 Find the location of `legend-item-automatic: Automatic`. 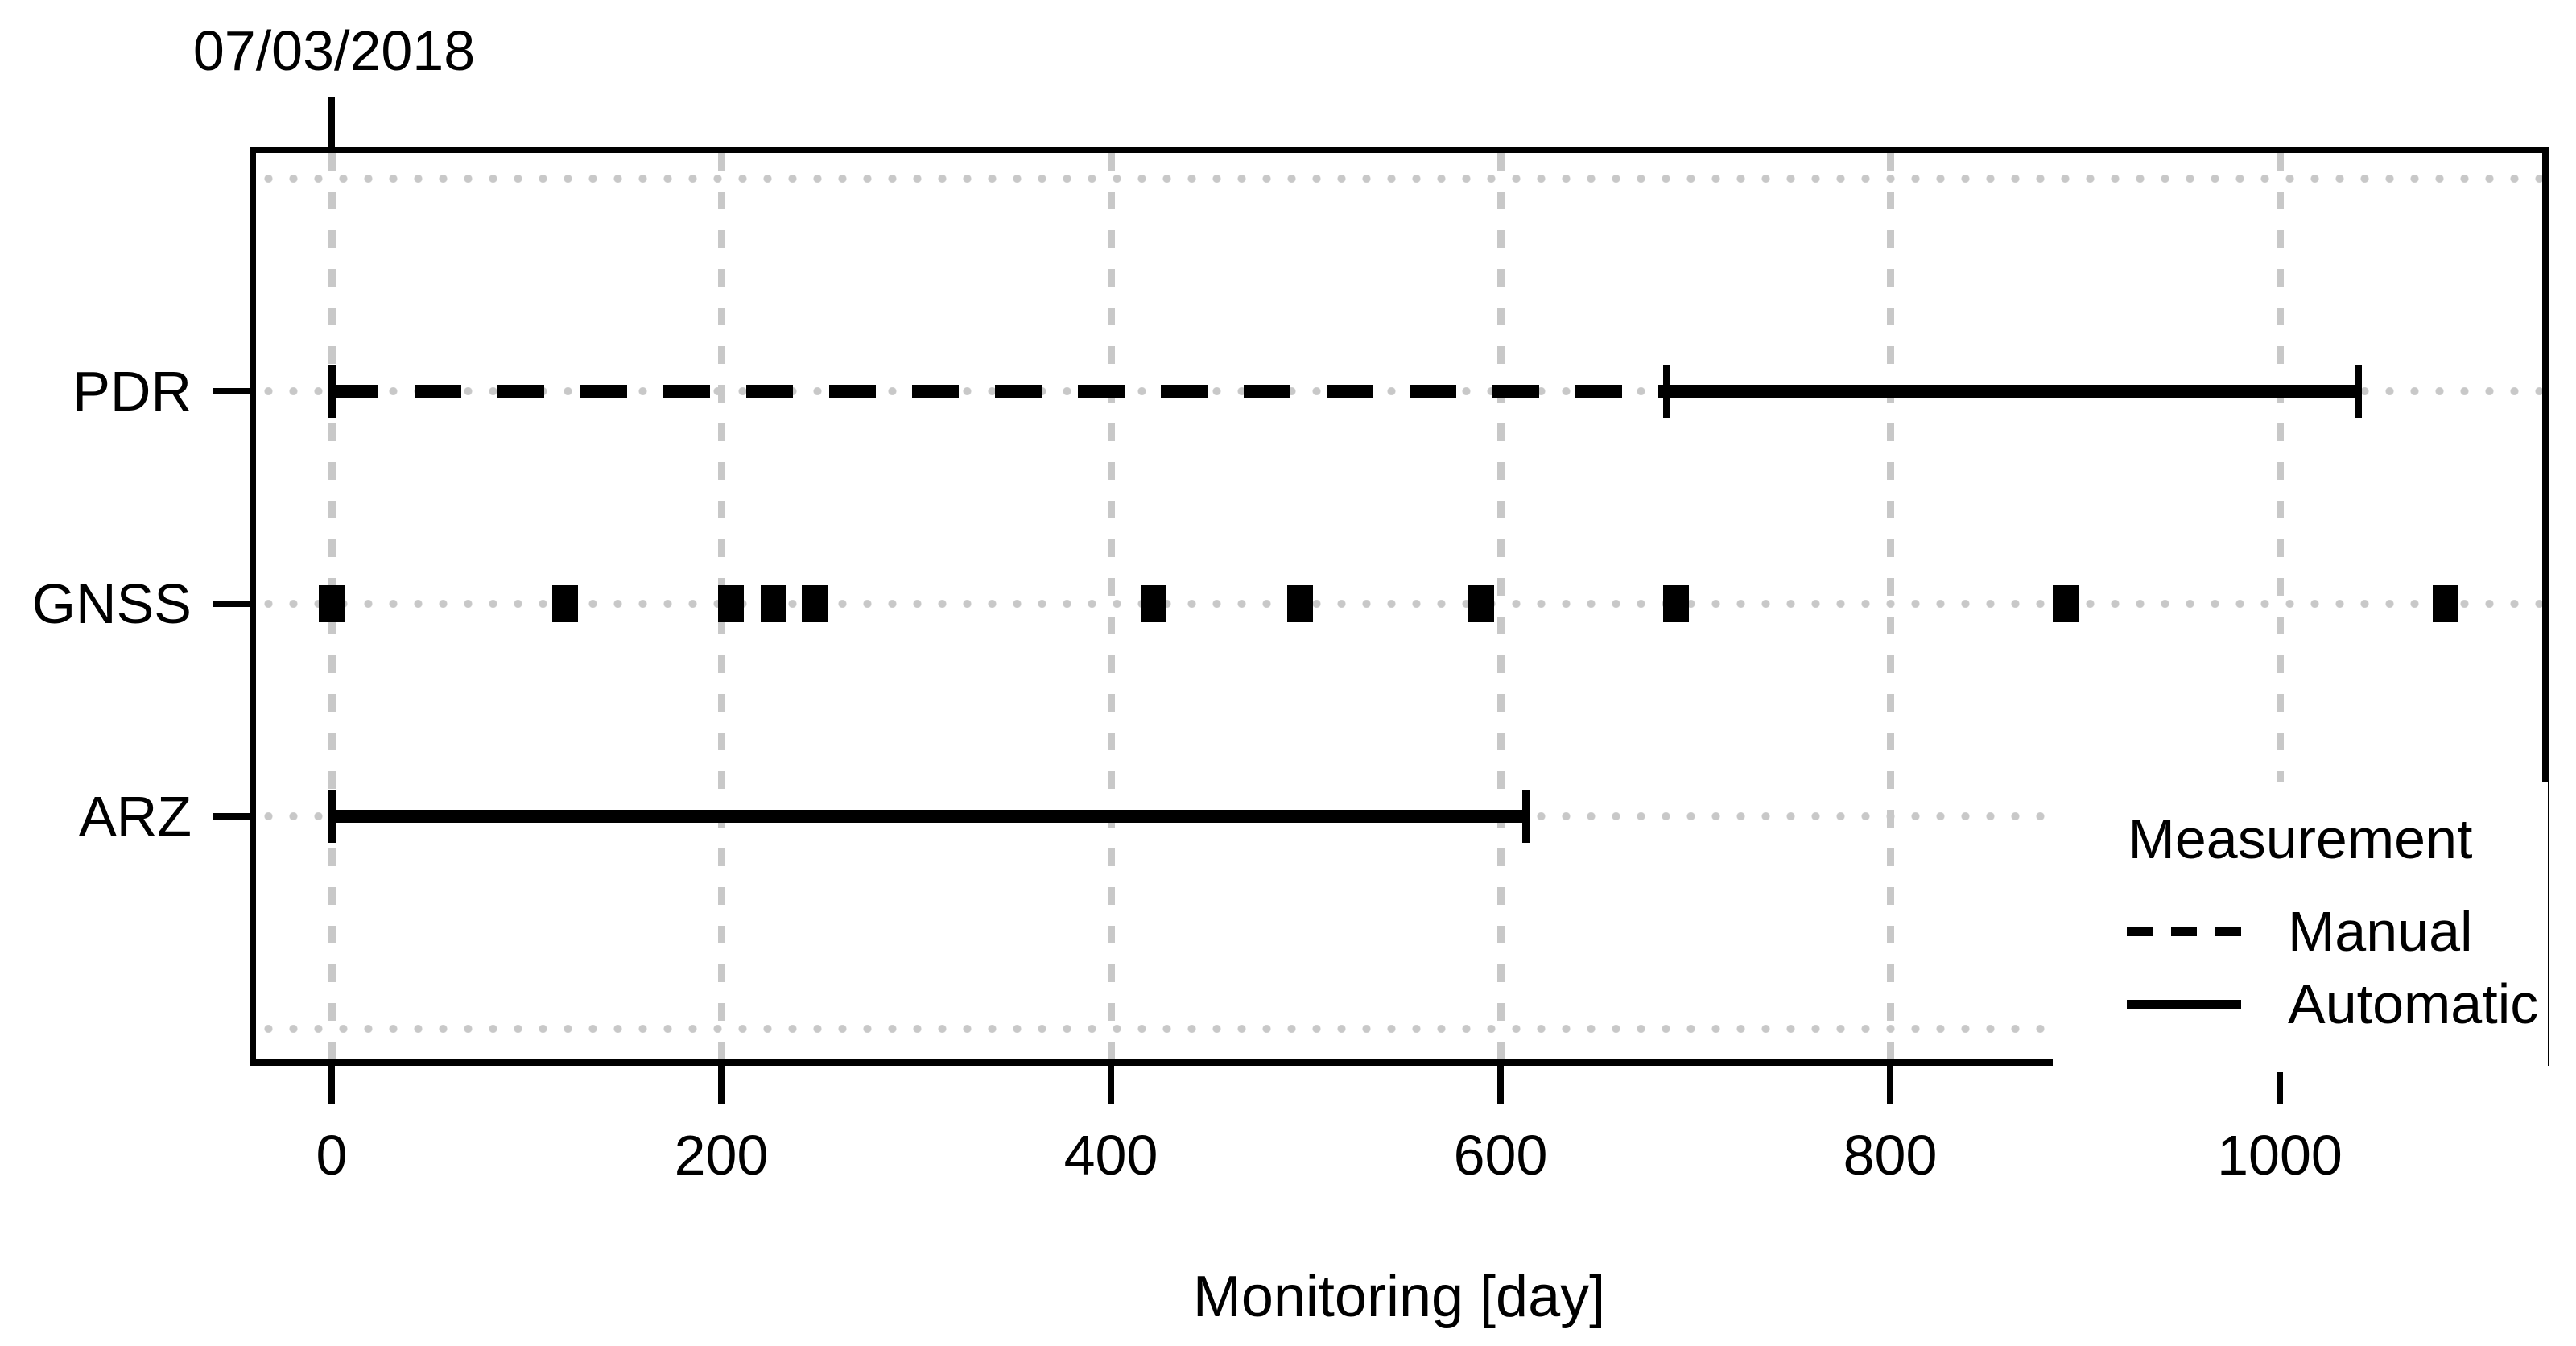

legend-item-automatic: Automatic is located at coordinates (2413, 1003).